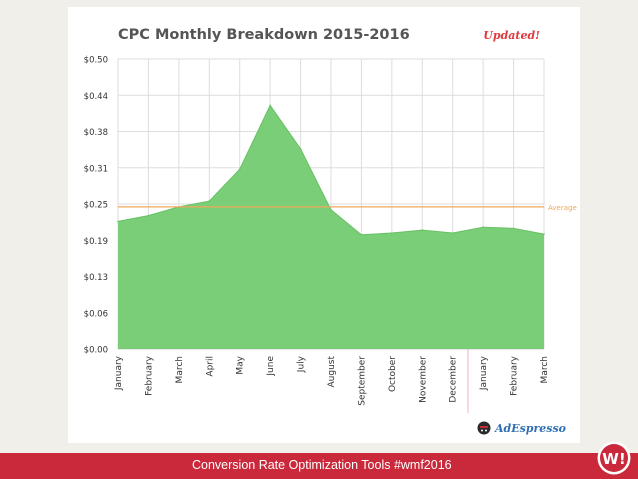 Image resolution: width=638 pixels, height=479 pixels. Describe the element at coordinates (423, 379) in the screenshot. I see `x-tick-label: November` at that location.